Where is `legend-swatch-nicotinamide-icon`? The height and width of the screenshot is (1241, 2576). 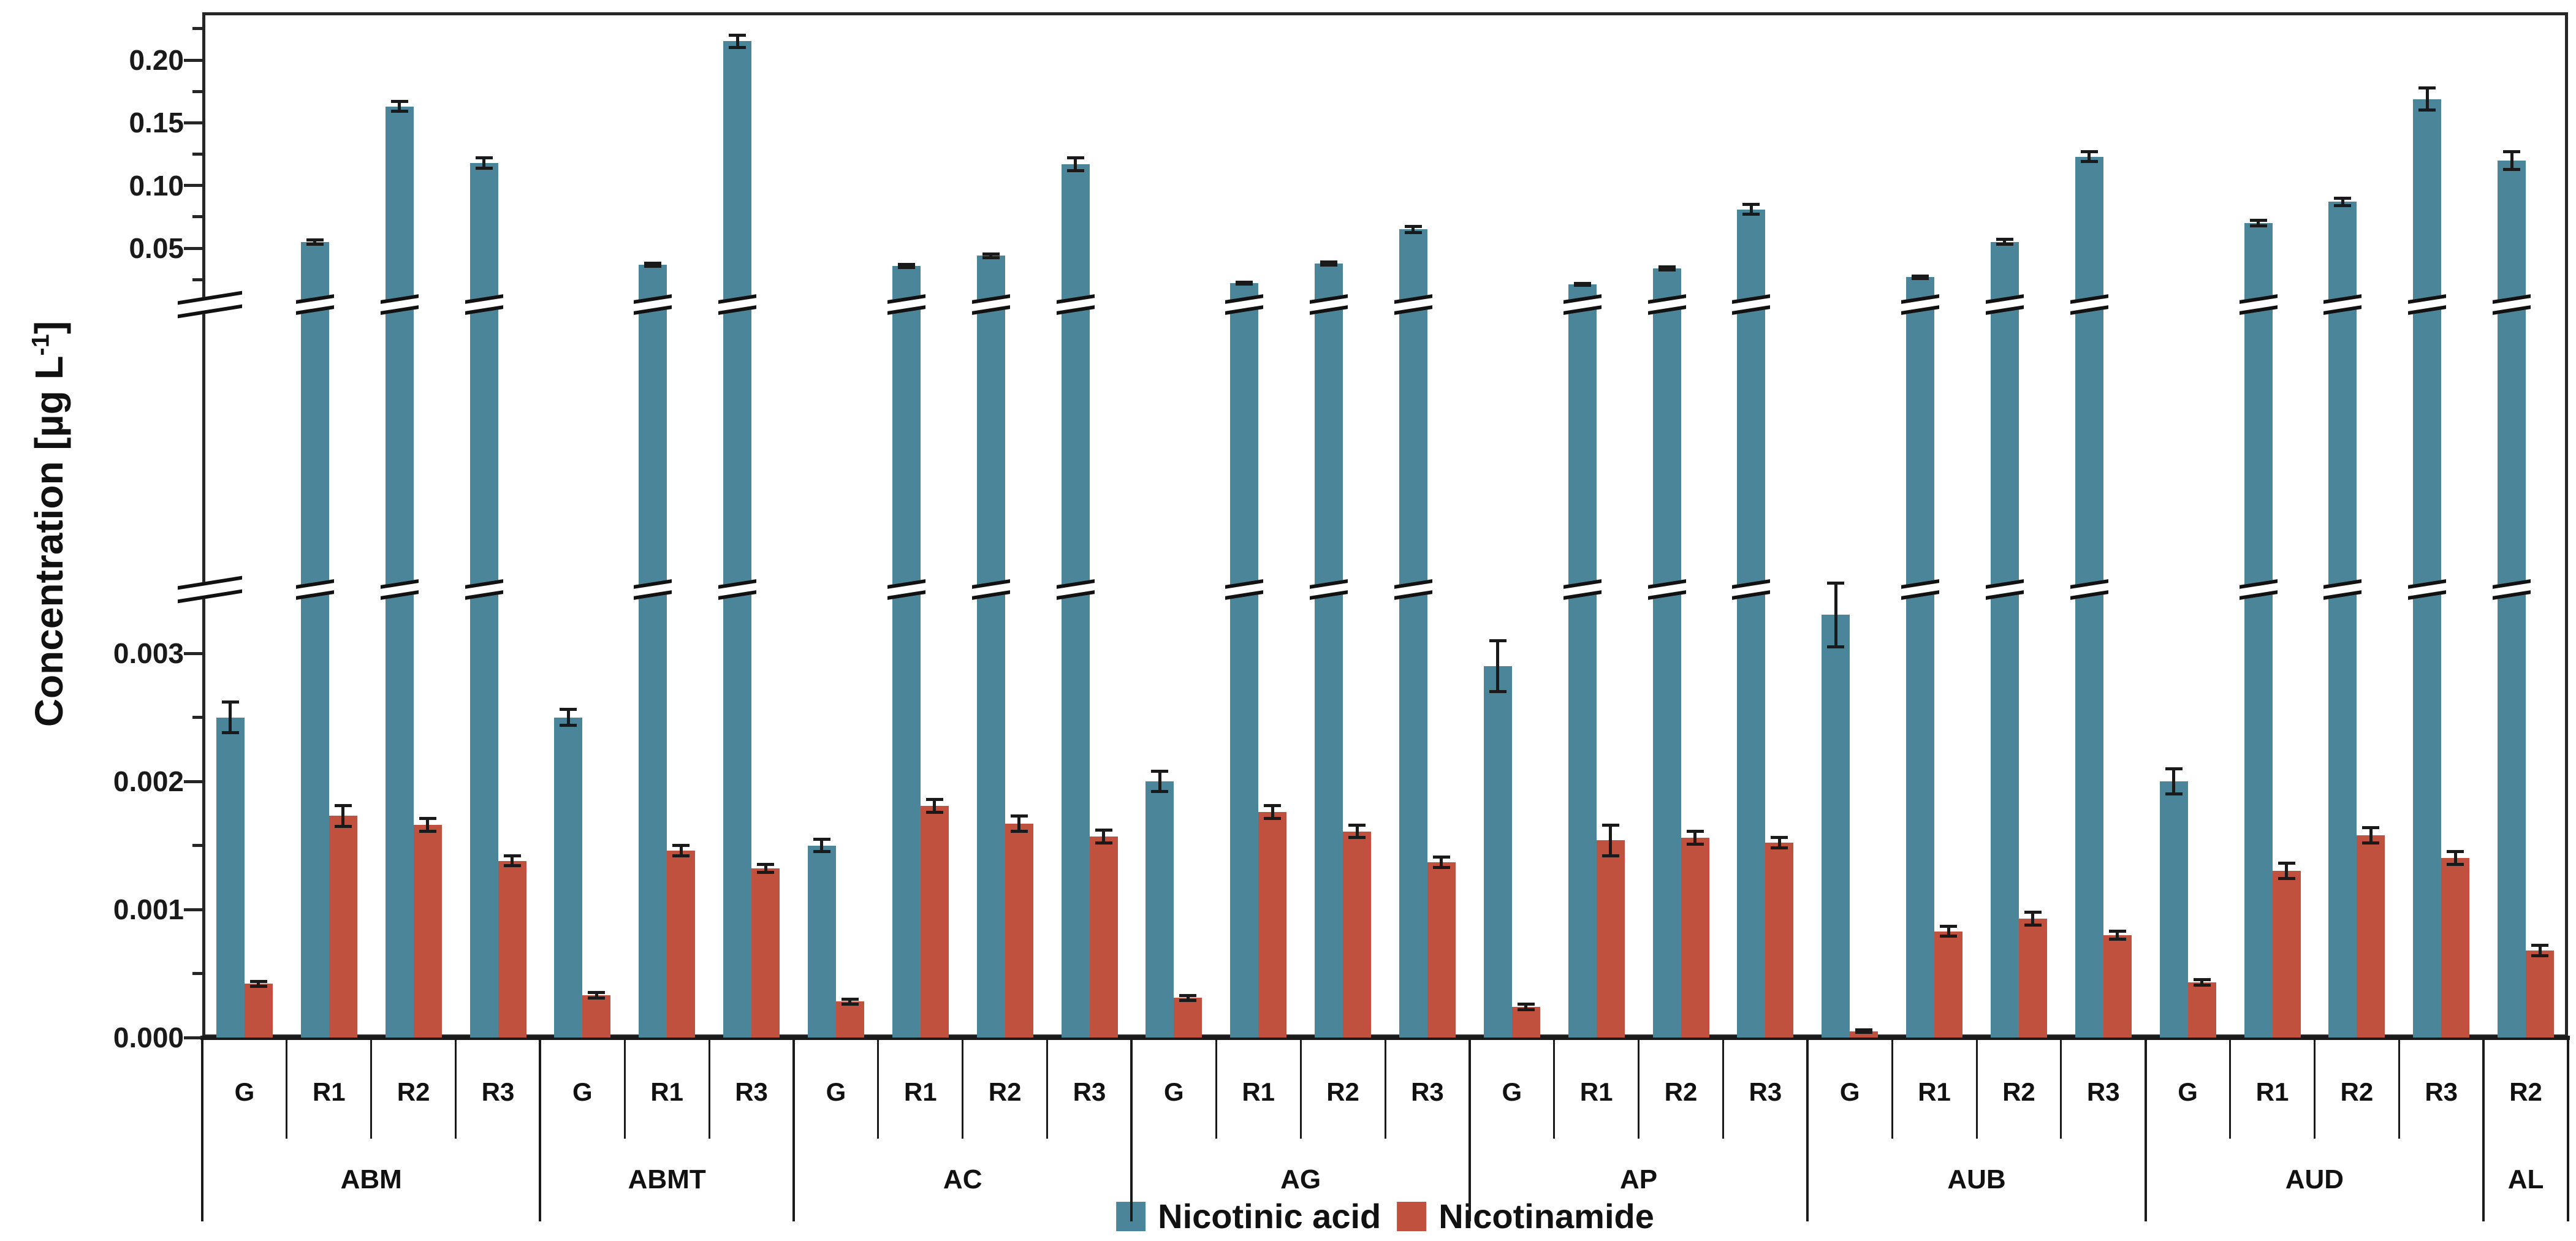
legend-swatch-nicotinamide-icon is located at coordinates (1412, 1216).